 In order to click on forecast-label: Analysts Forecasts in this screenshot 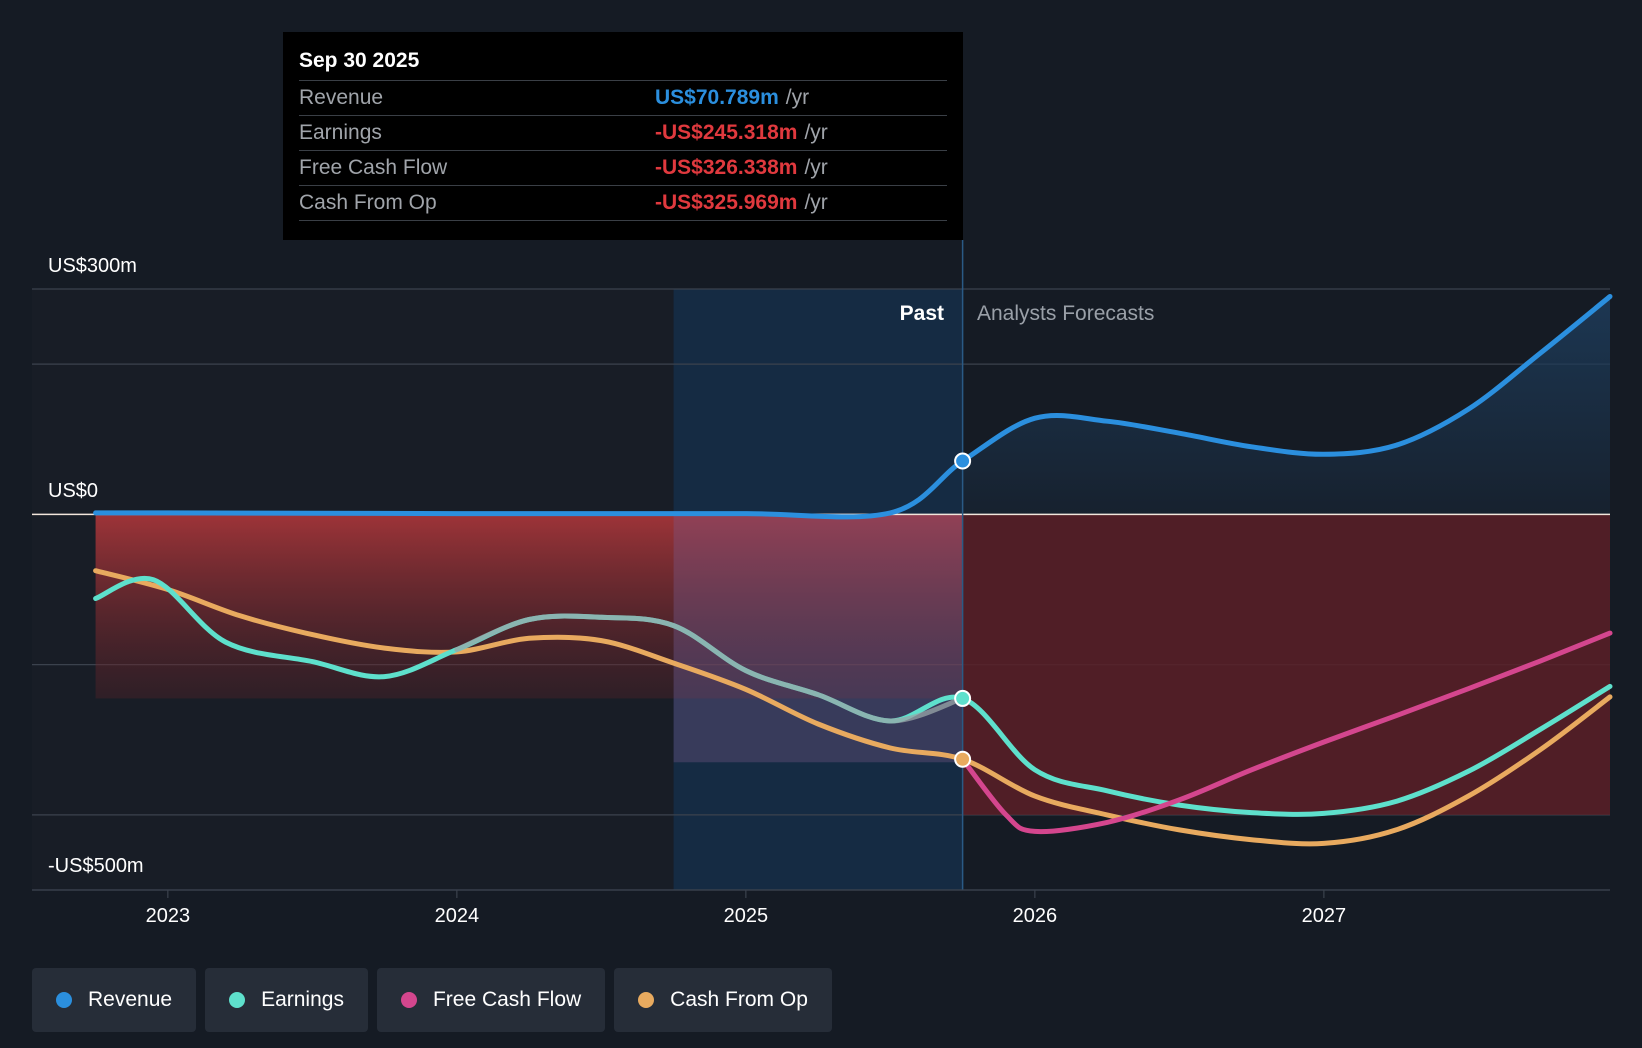, I will do `click(1065, 313)`.